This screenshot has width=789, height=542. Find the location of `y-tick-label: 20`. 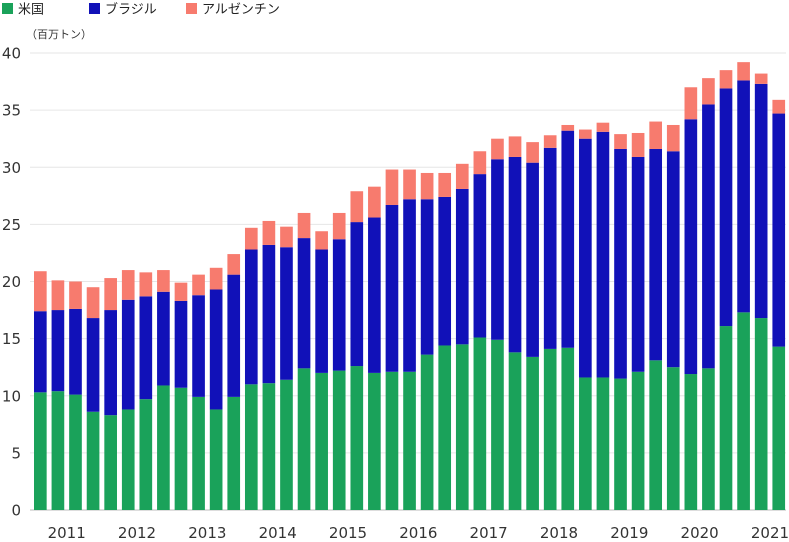

y-tick-label: 20 is located at coordinates (11, 282).